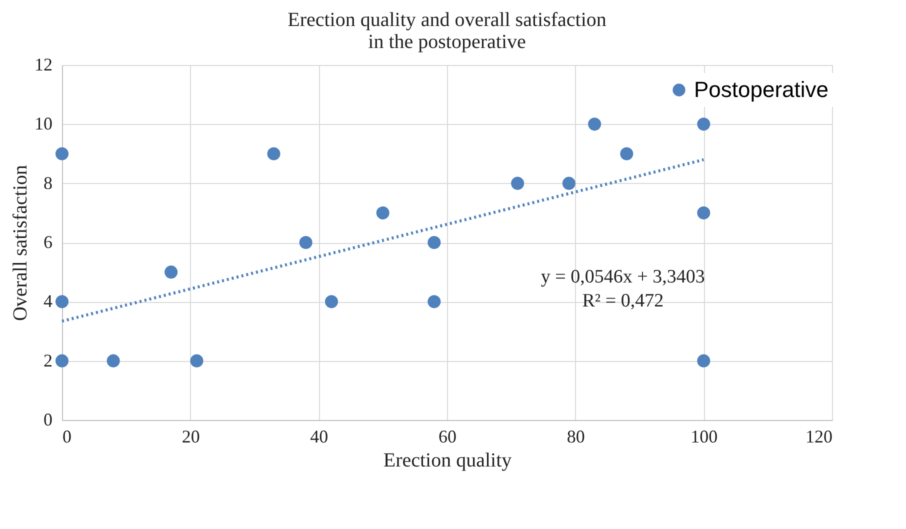 This screenshot has height=529, width=906. What do you see at coordinates (48, 420) in the screenshot?
I see `y-tick-label: 0` at bounding box center [48, 420].